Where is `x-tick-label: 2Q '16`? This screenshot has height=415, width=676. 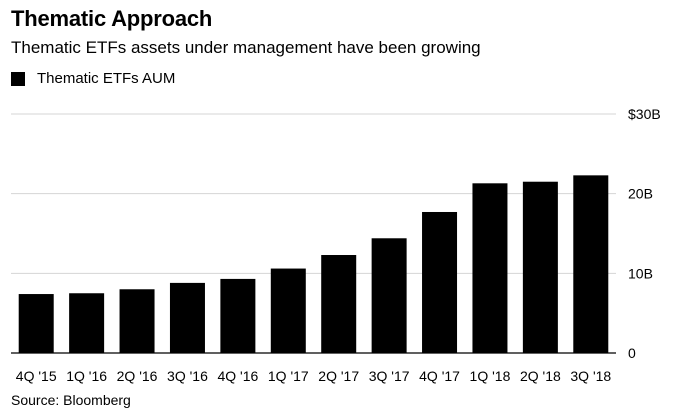
x-tick-label: 2Q '16 is located at coordinates (137, 376).